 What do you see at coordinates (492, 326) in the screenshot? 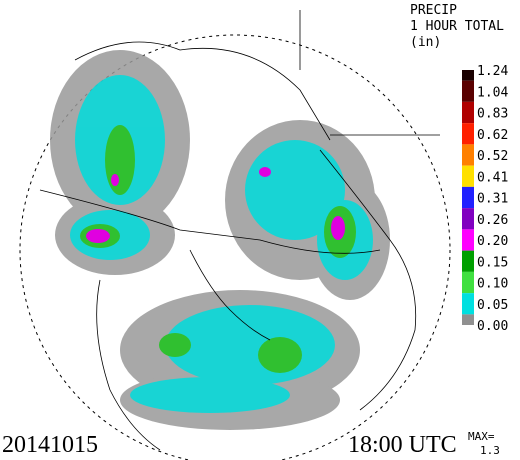
I see `legend-label: 0.00` at bounding box center [492, 326].